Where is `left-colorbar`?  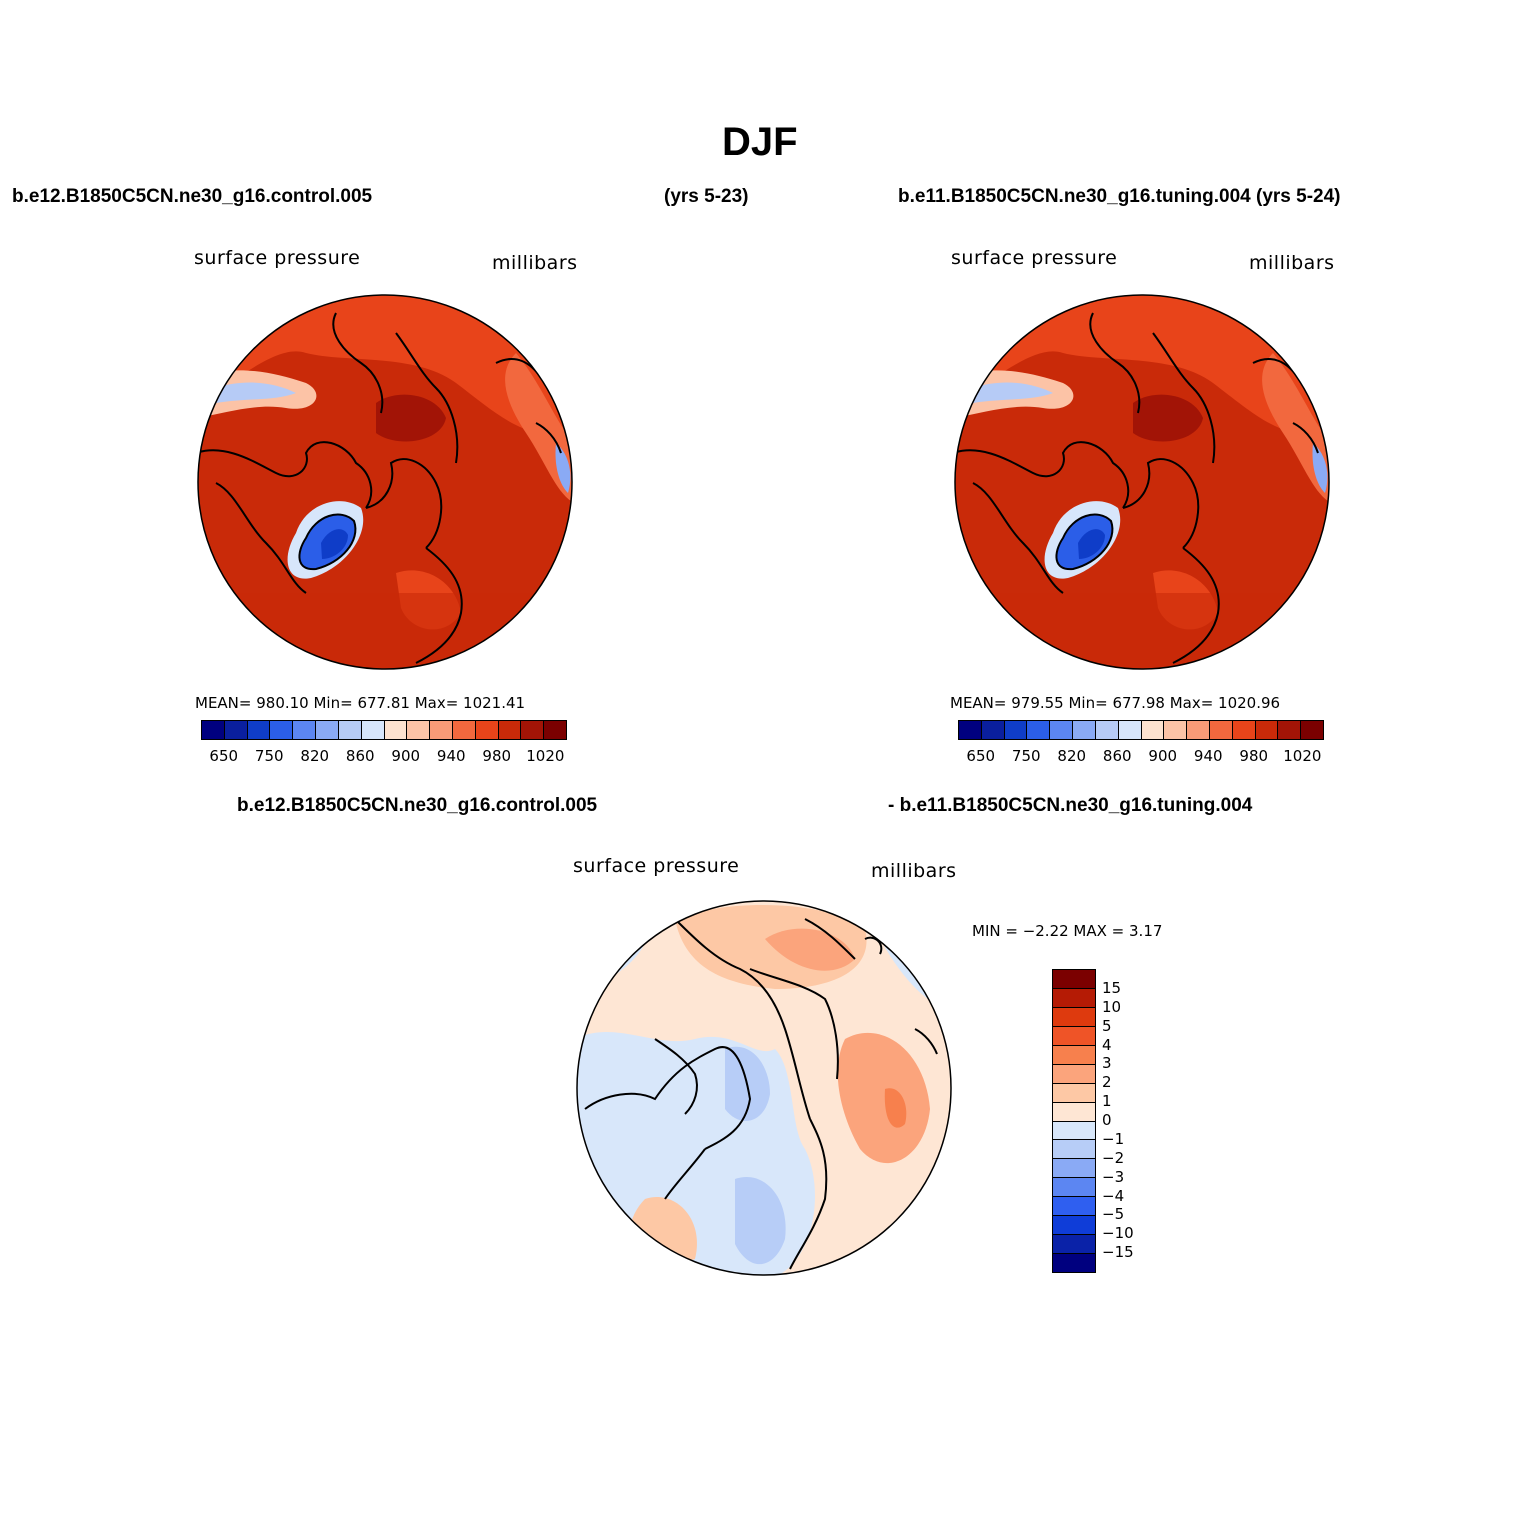 left-colorbar is located at coordinates (384, 730).